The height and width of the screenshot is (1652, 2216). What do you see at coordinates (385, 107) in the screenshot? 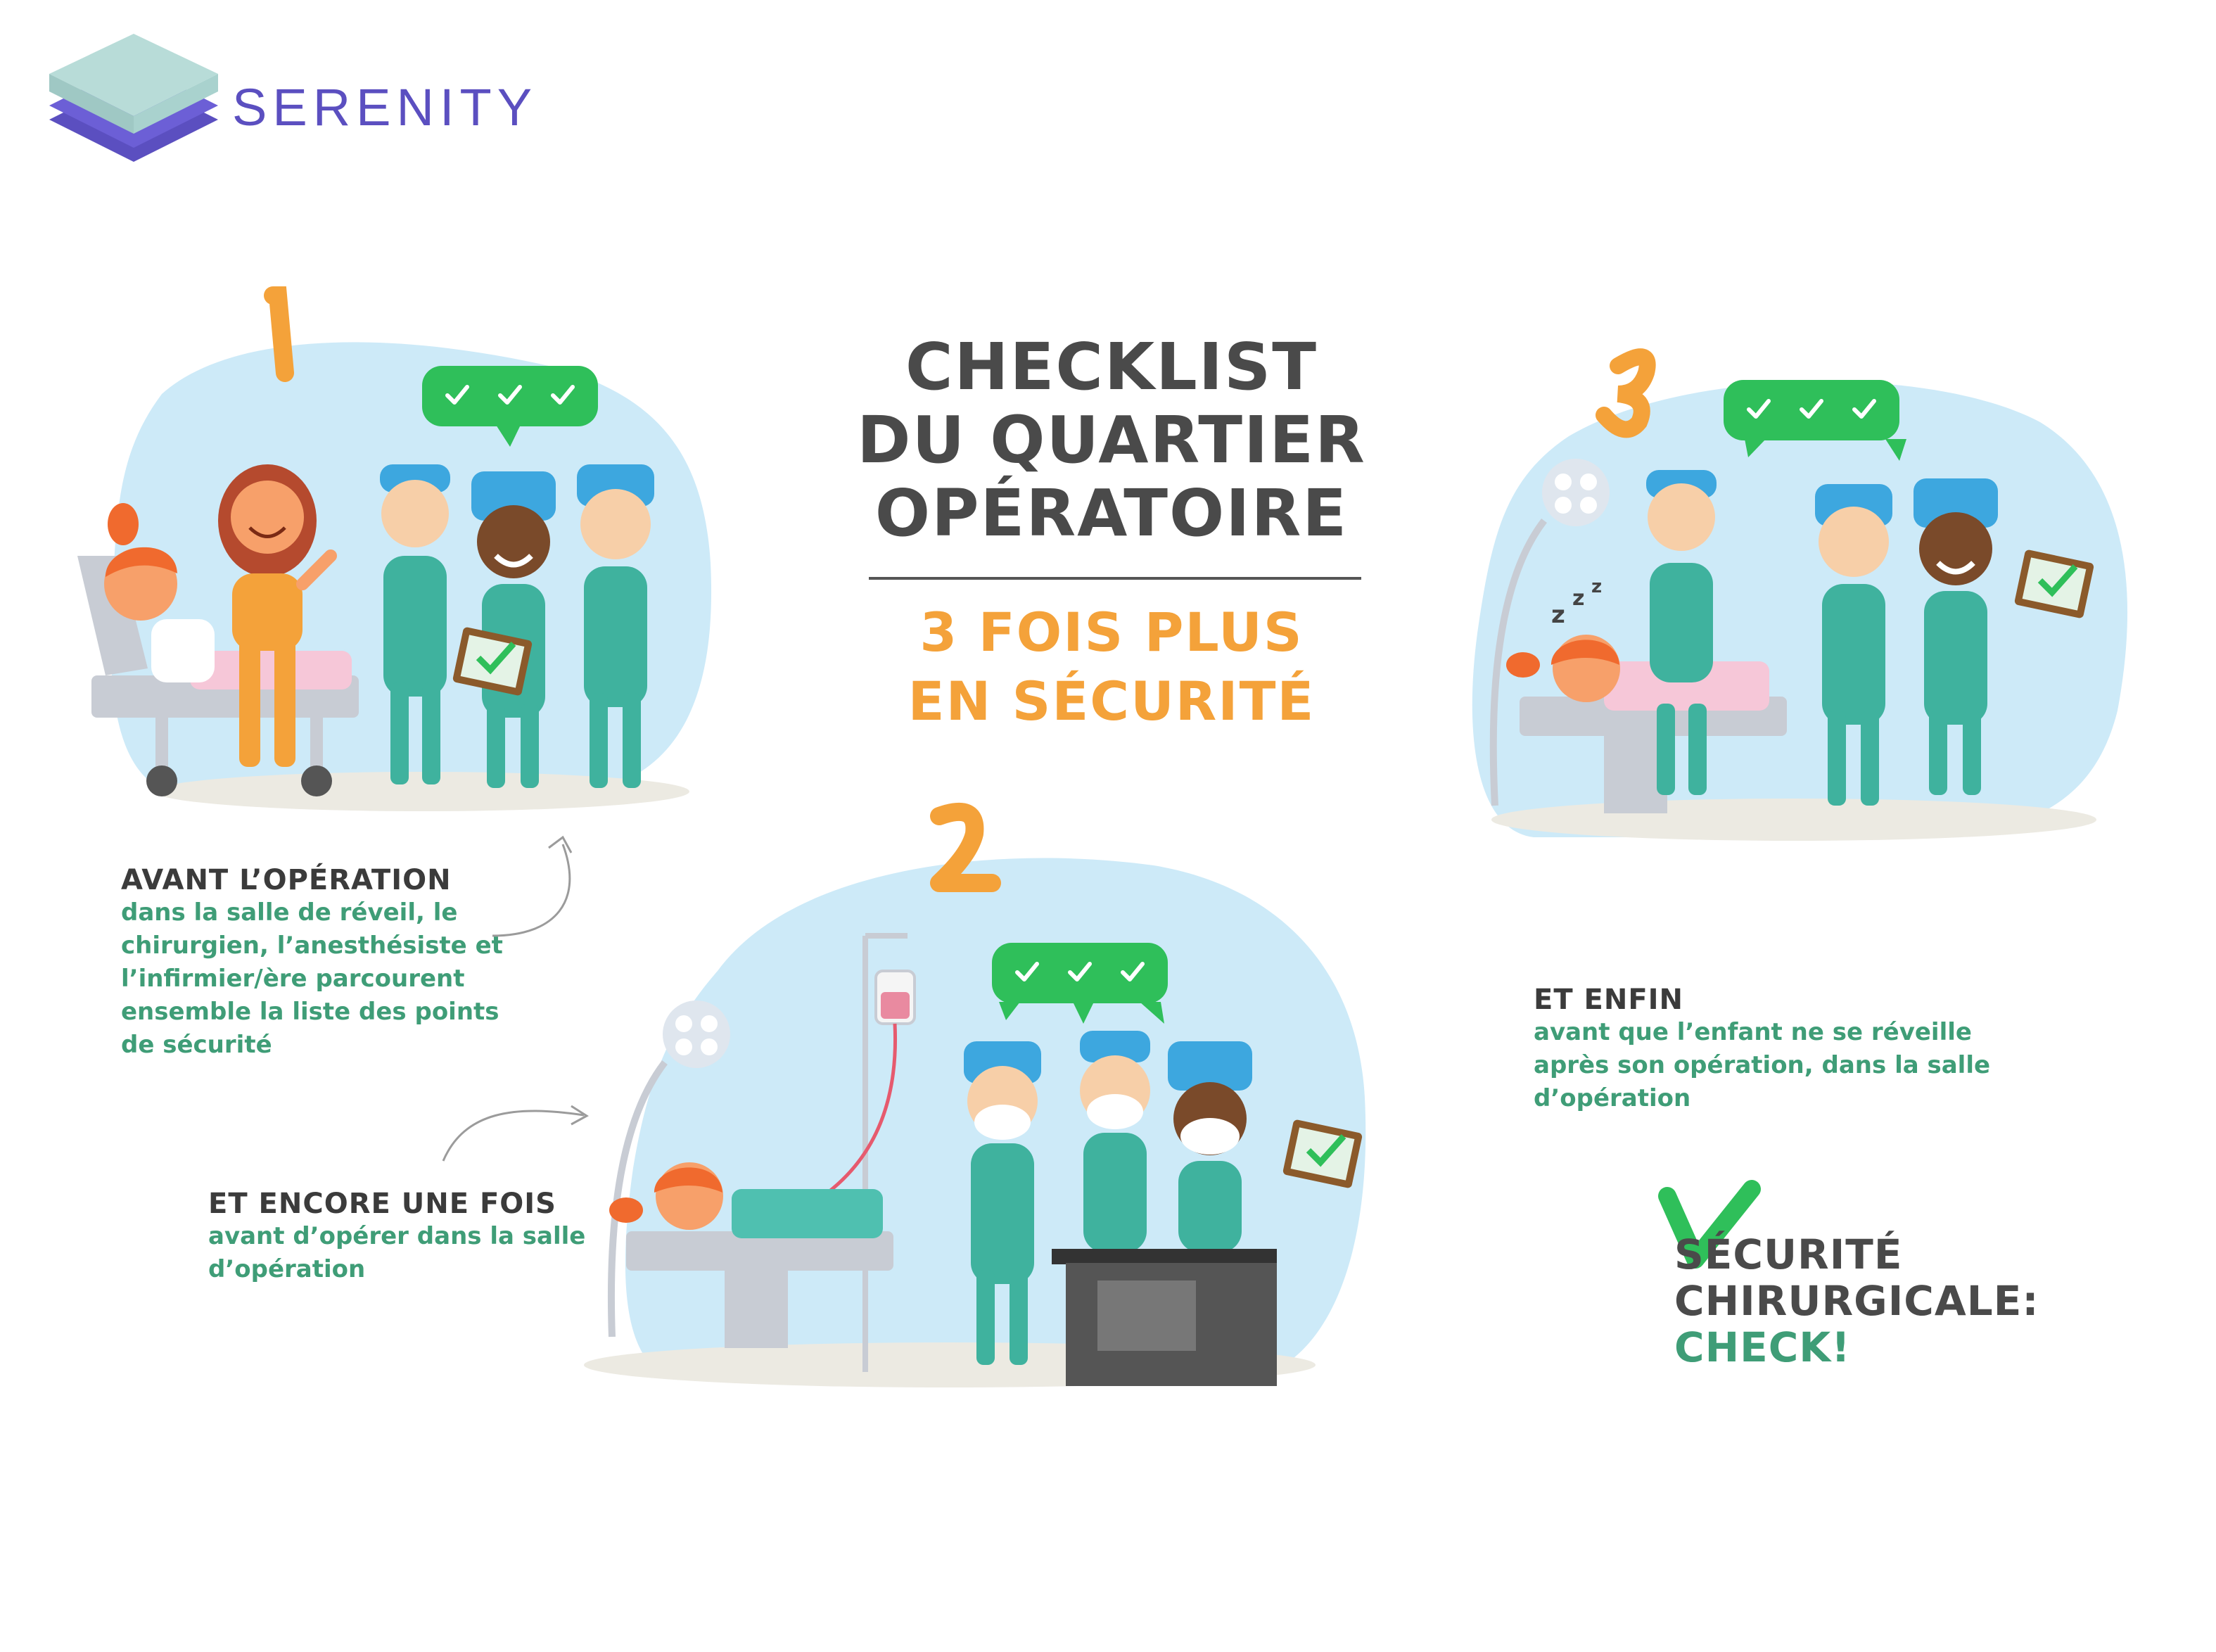
I see `brand-name: SERENITY` at bounding box center [385, 107].